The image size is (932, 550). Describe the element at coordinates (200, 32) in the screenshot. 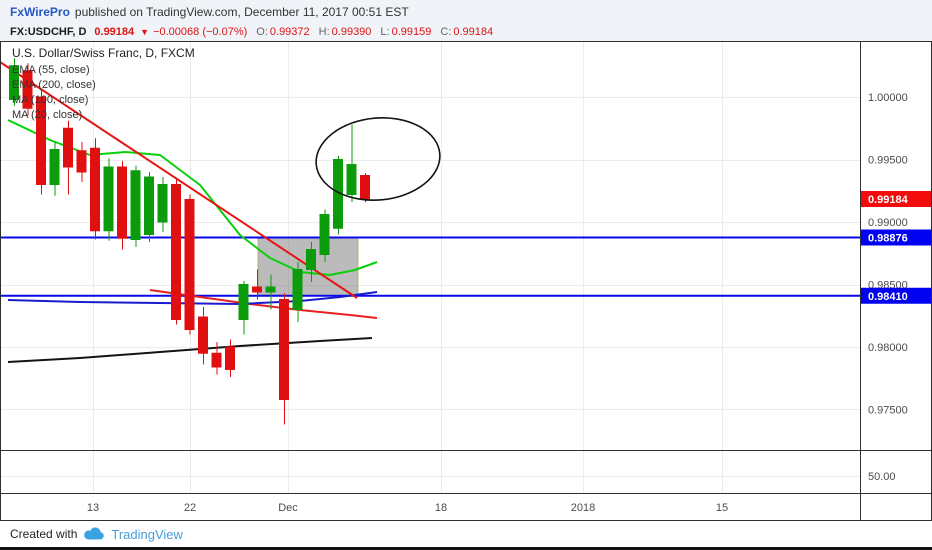

I see `change-value: −0.00068 (−0.07%)` at that location.